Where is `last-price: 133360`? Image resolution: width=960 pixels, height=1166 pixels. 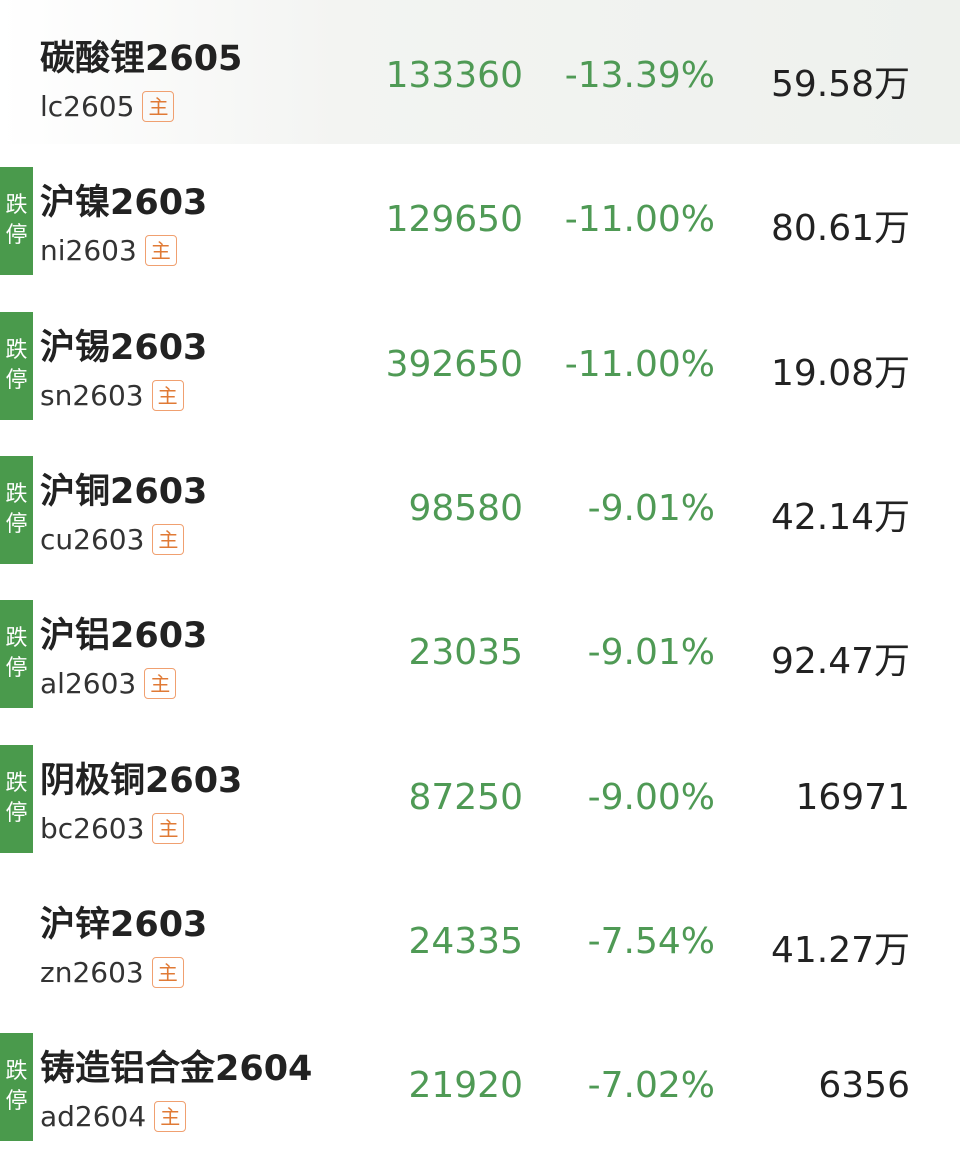
last-price: 133360 is located at coordinates (454, 75).